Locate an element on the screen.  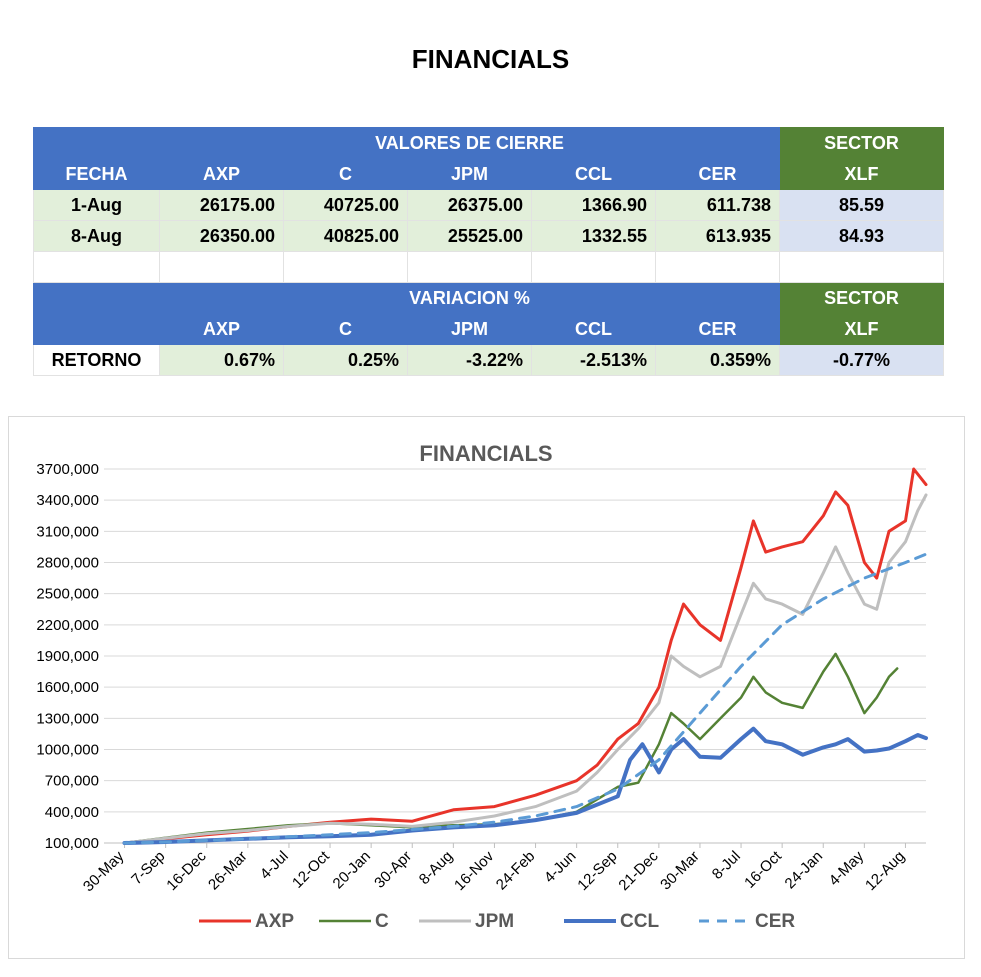
y-tick-label: 1900,000 is located at coordinates (67, 656).